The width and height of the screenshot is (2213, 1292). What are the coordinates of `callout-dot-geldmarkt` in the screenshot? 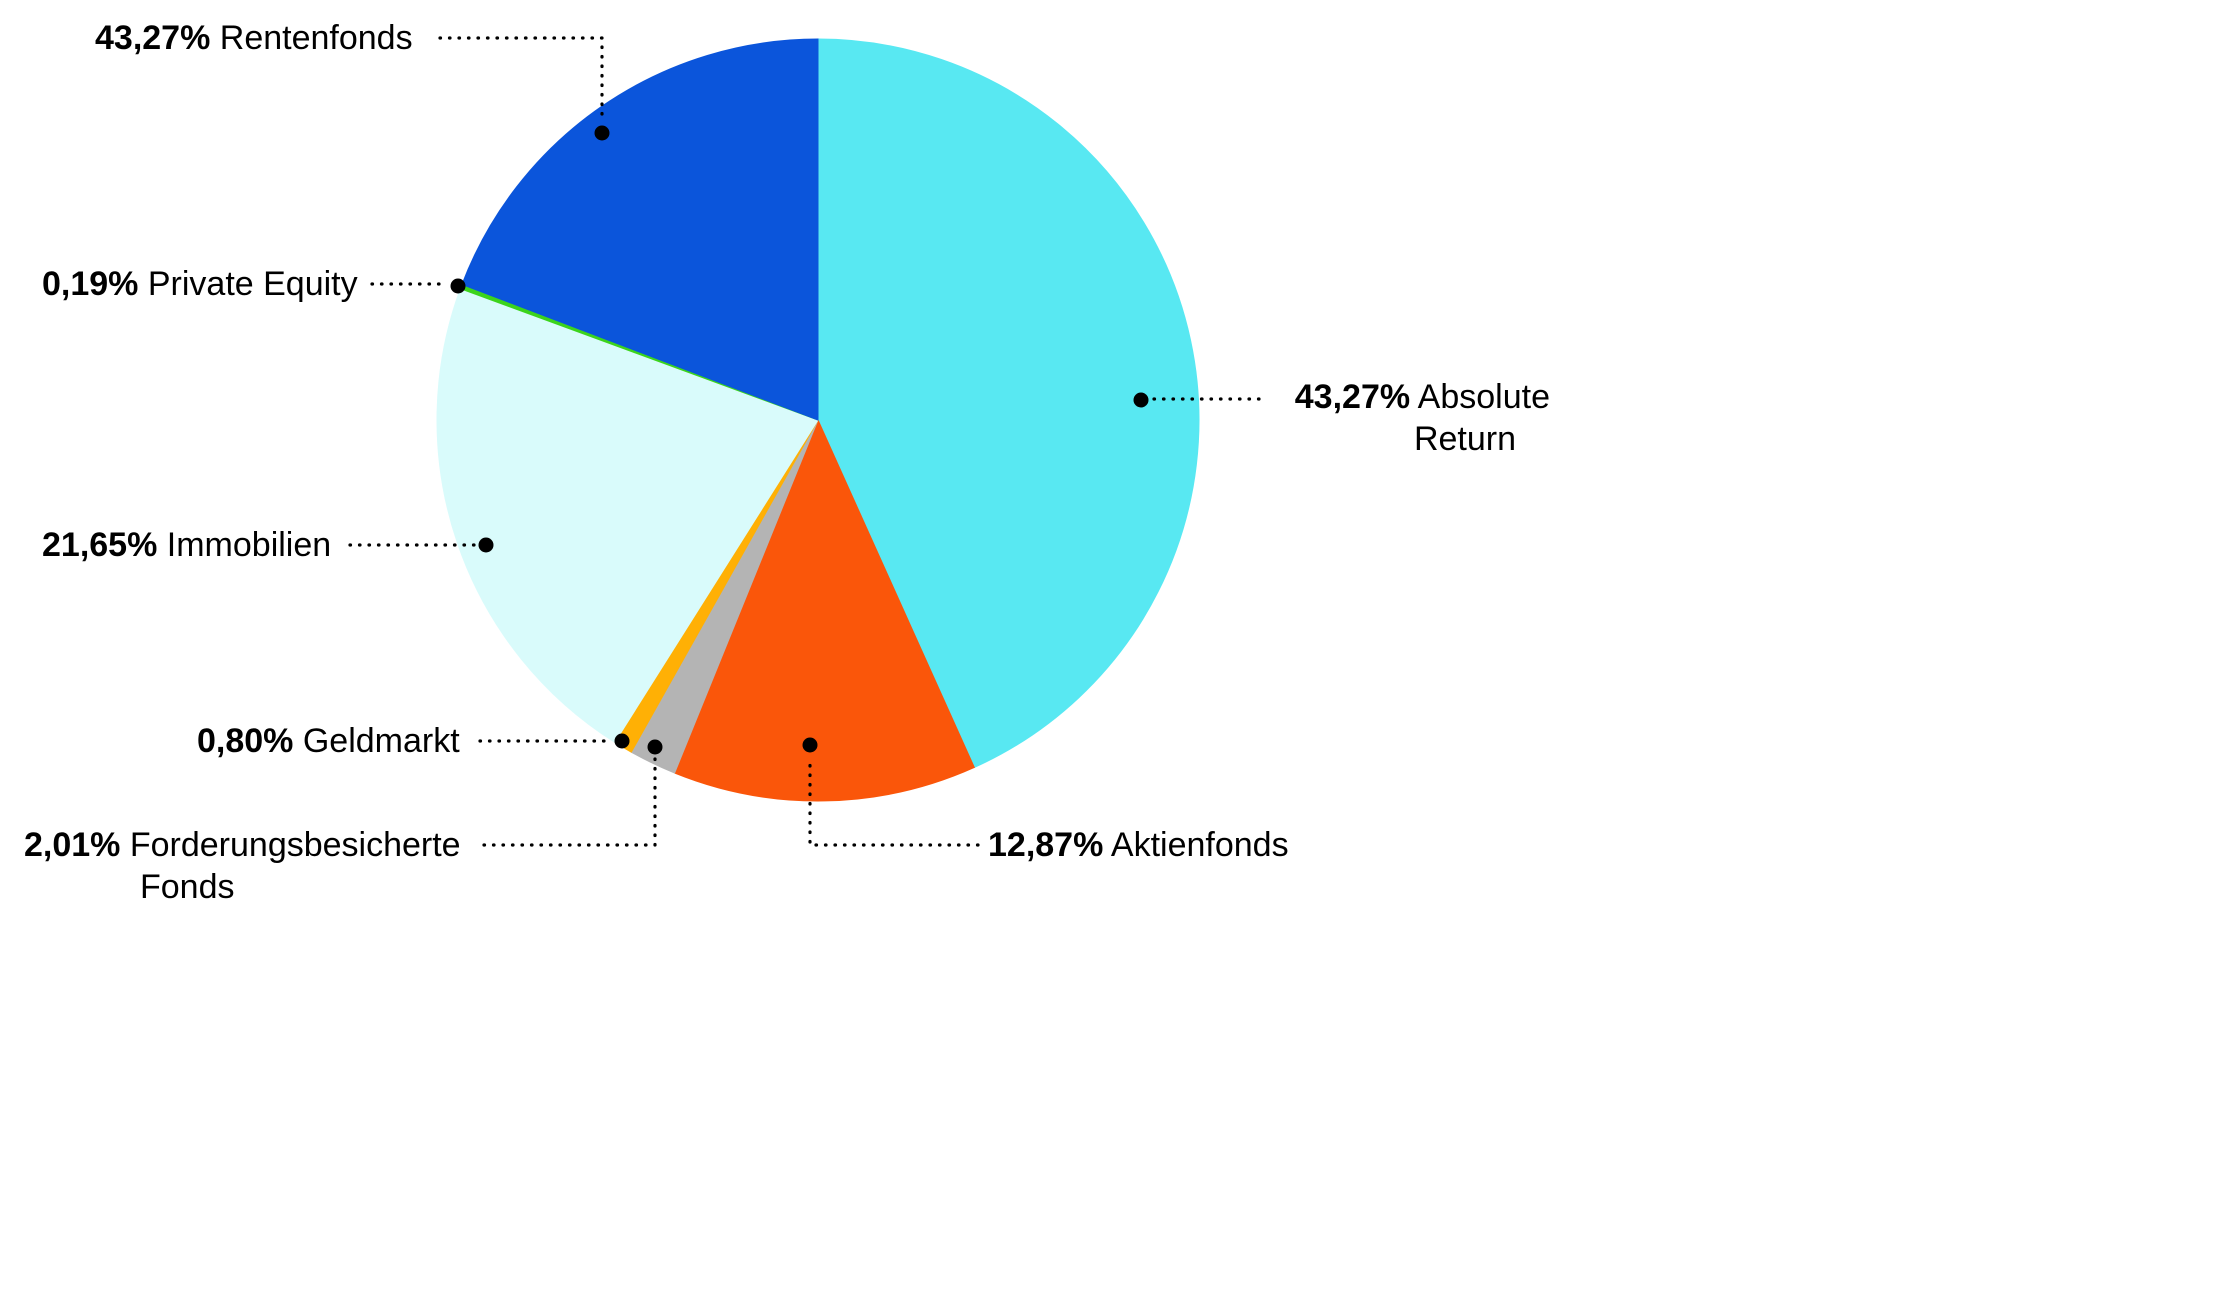 It's located at (622, 741).